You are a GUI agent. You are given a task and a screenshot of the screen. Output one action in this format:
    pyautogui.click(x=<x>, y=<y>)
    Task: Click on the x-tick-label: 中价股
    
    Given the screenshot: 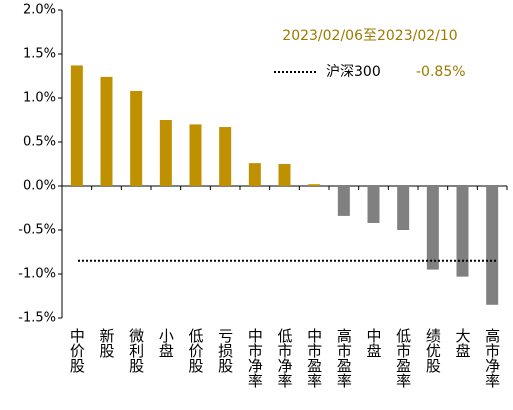 What is the action you would take?
    pyautogui.click(x=77, y=351)
    